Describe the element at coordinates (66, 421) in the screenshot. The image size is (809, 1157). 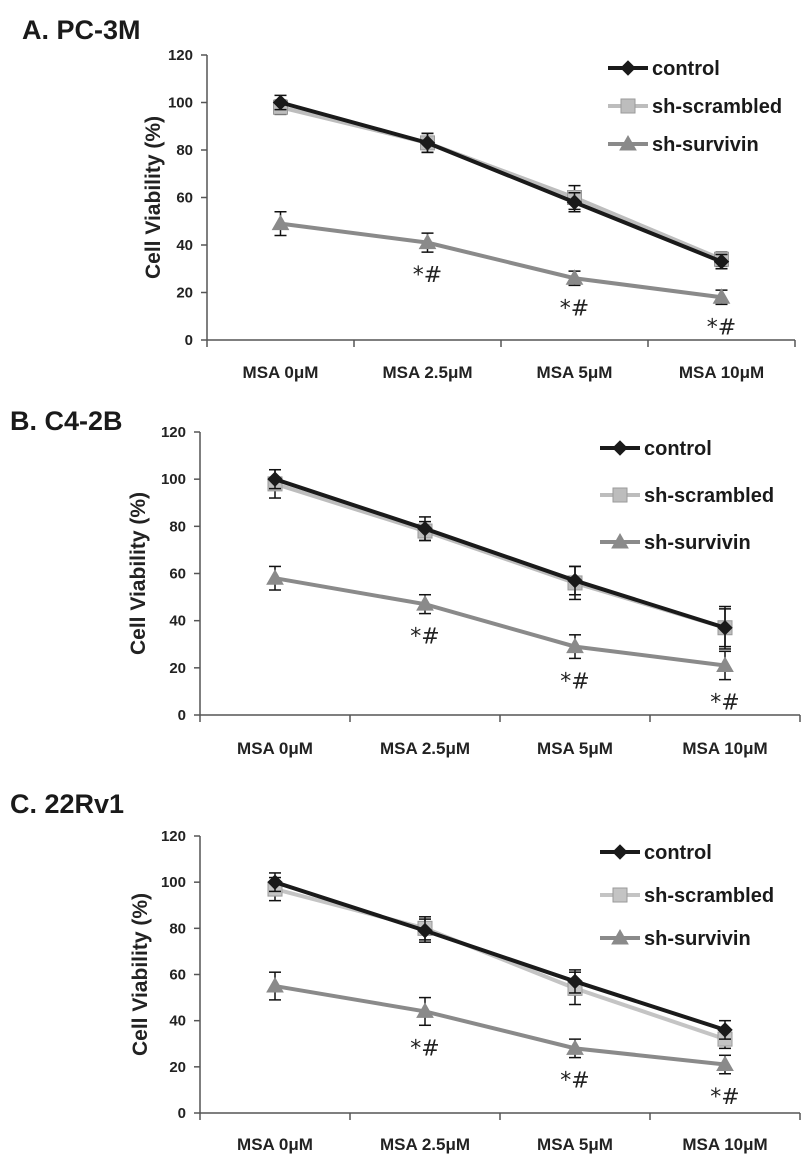
I see `panel-label: B. C4-2B` at that location.